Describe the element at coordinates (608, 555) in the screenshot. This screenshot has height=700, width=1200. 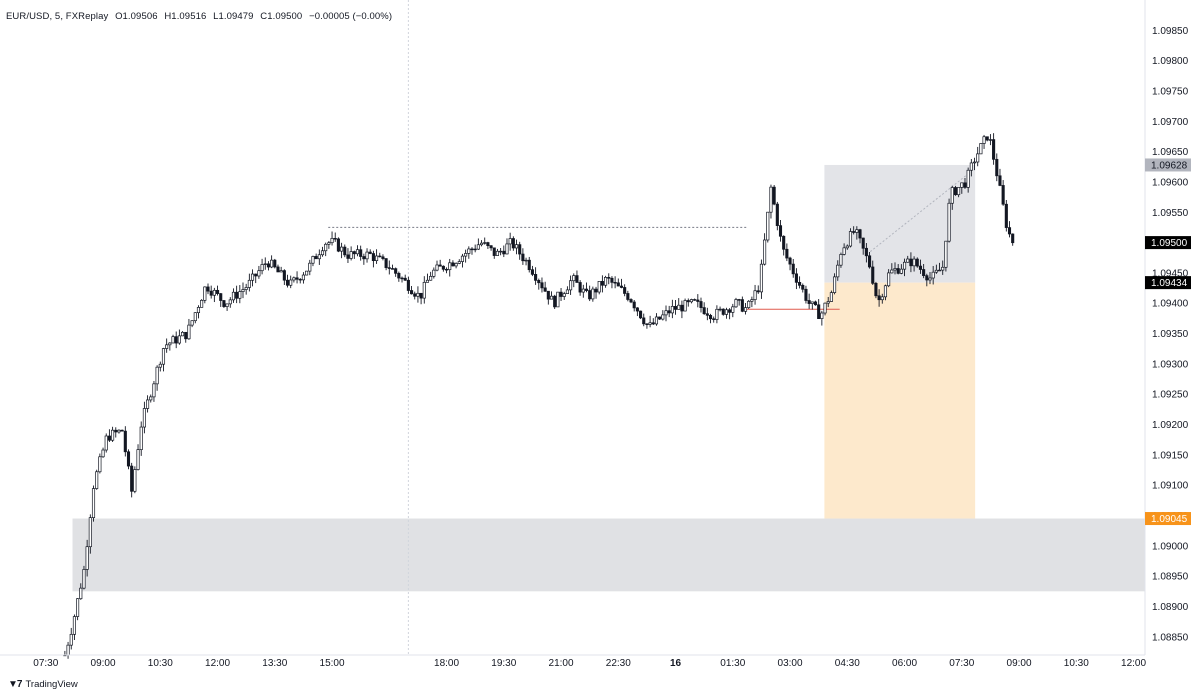
I see `demand-zone` at that location.